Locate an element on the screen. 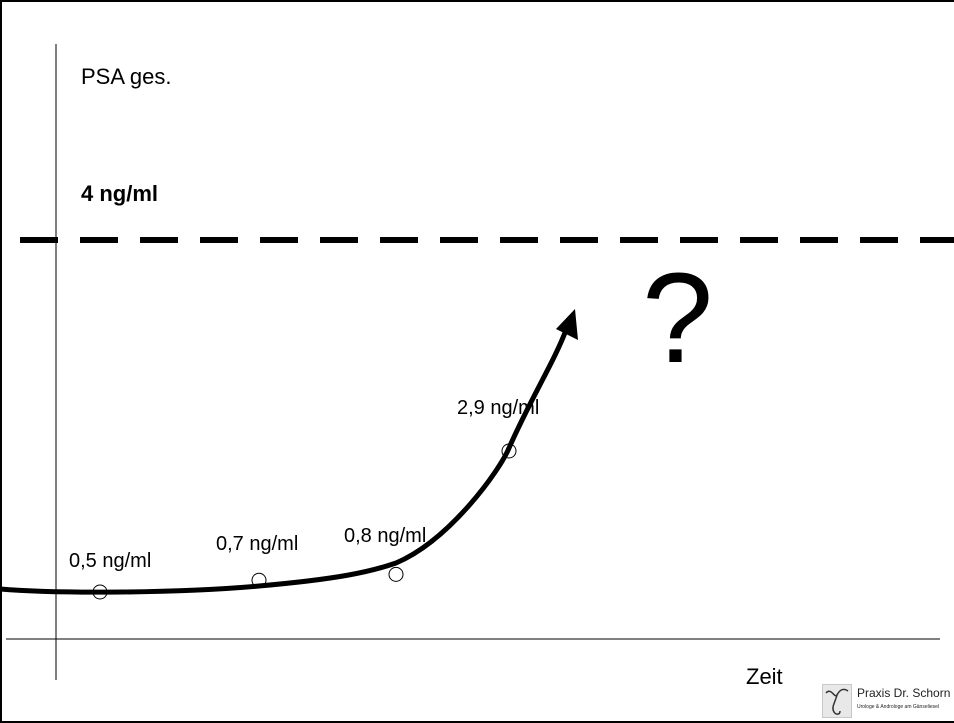  x-axis-label: Zeit is located at coordinates (764, 676).